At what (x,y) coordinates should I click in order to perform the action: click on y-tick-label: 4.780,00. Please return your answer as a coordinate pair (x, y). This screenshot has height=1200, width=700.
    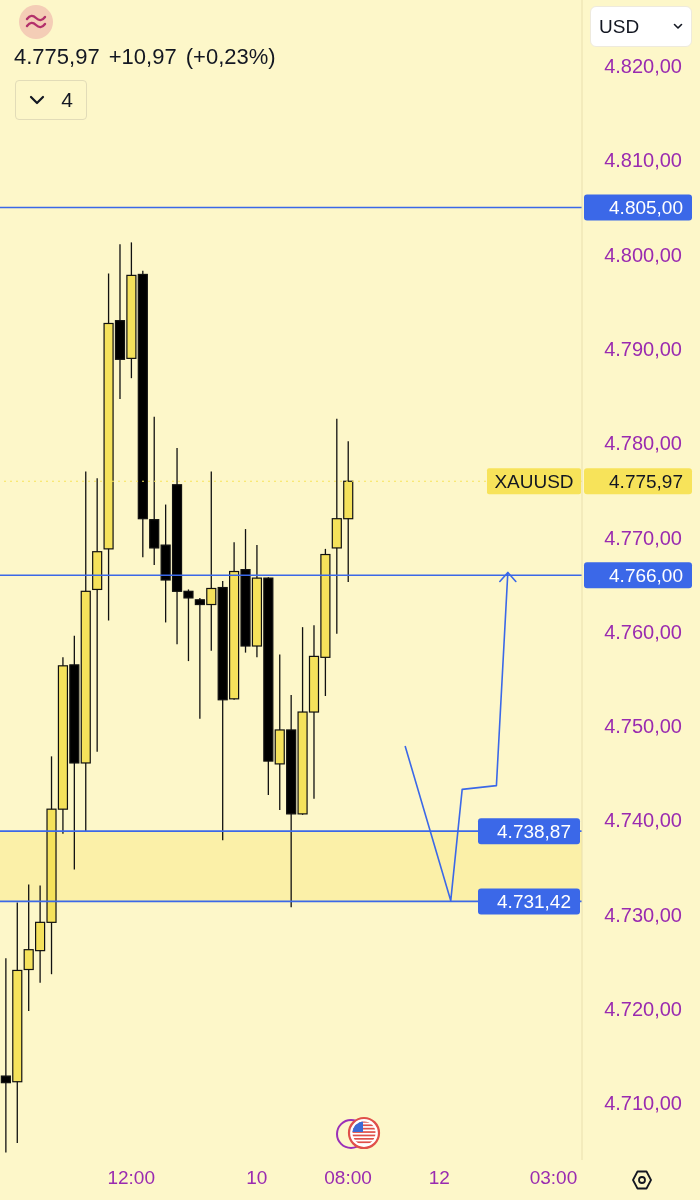
    Looking at the image, I should click on (643, 443).